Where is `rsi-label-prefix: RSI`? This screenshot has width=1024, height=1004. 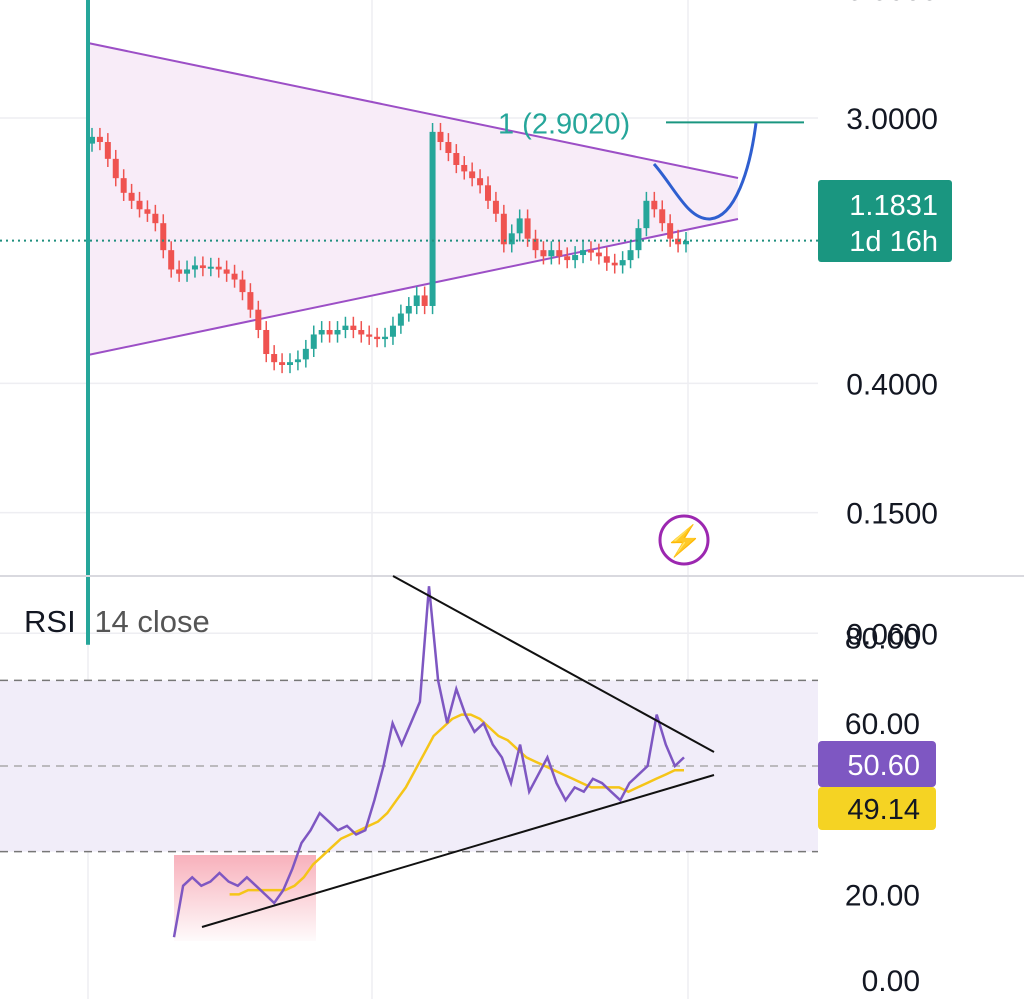 rsi-label-prefix: RSI is located at coordinates (50, 621).